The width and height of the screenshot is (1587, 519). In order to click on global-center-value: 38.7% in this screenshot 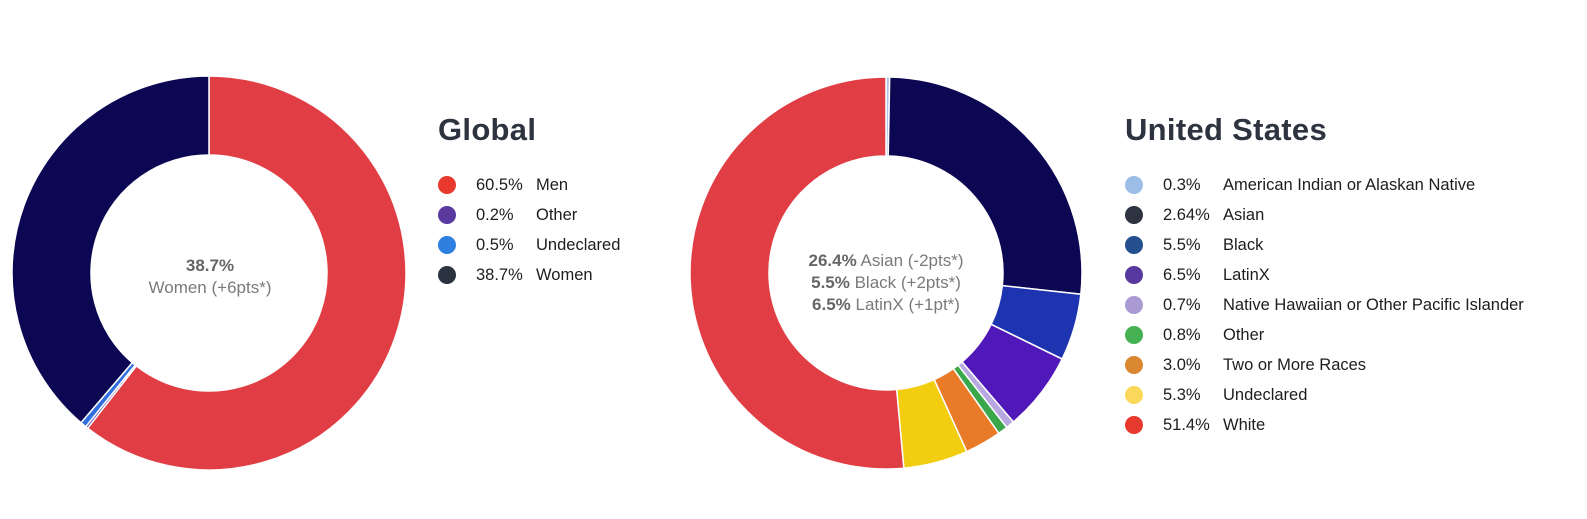, I will do `click(210, 265)`.